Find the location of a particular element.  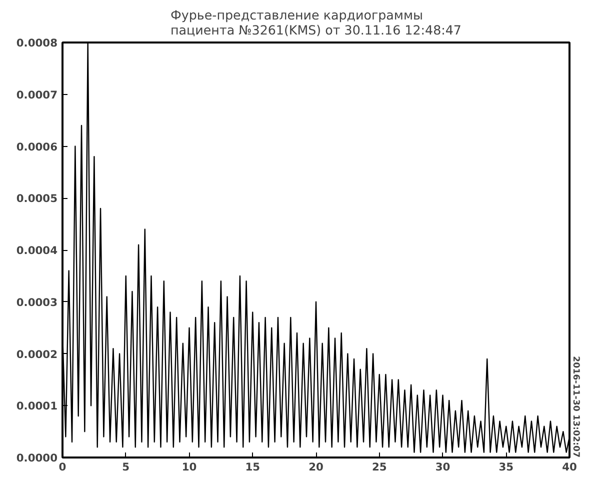

x-tick-label: 30 is located at coordinates (442, 467).